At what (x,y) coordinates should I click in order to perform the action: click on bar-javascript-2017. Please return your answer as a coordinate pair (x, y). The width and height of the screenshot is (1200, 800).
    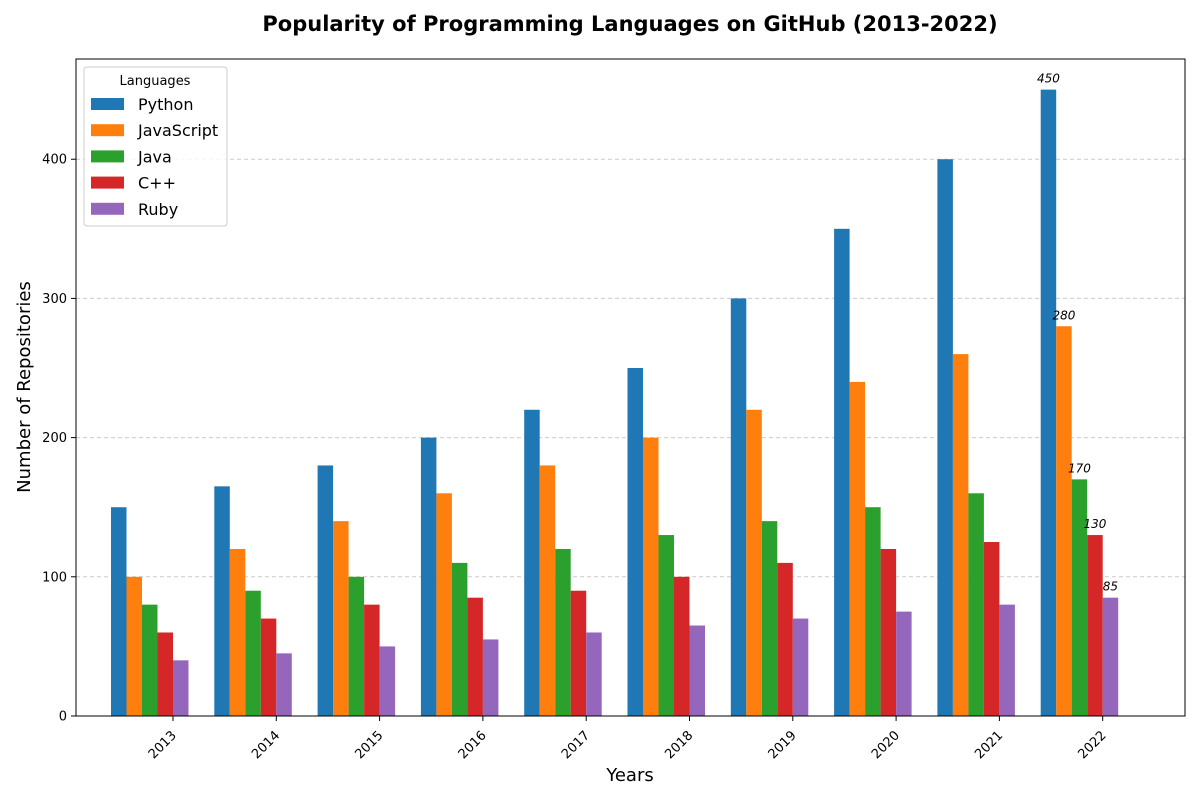
    Looking at the image, I should click on (547, 590).